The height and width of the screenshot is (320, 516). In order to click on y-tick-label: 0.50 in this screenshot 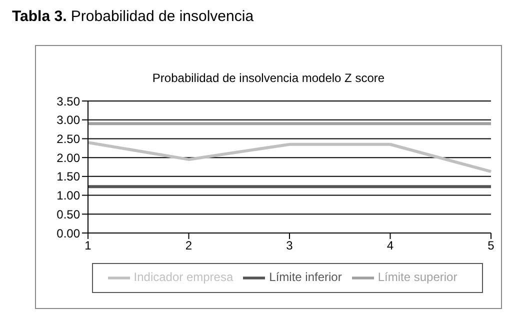, I will do `click(68, 214)`.